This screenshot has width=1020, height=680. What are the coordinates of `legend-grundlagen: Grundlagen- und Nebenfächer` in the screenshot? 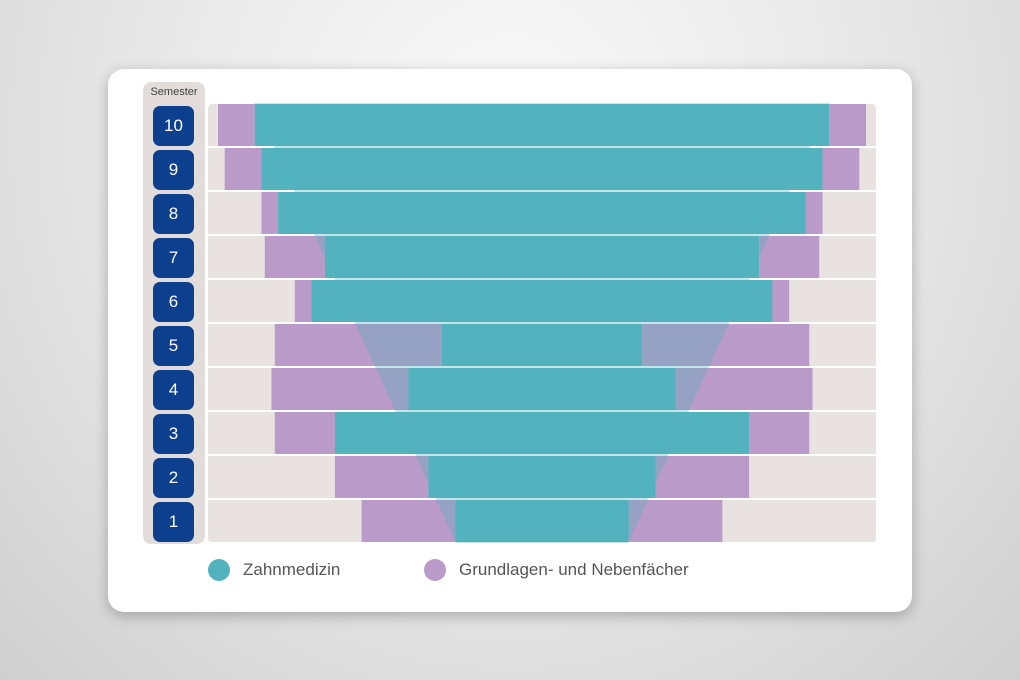 It's located at (556, 570).